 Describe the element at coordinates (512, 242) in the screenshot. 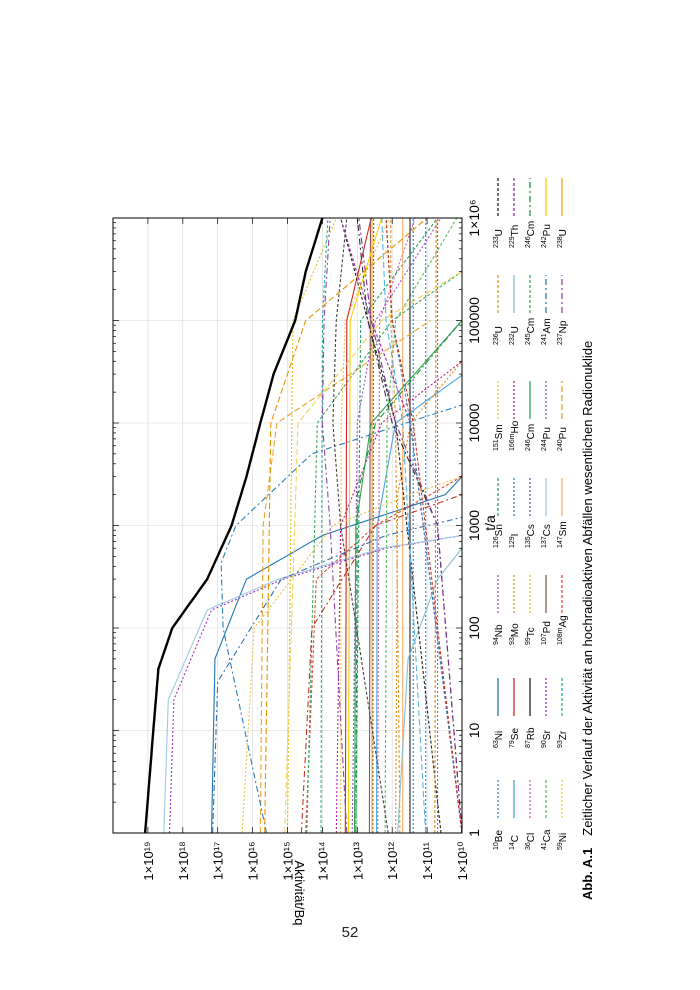

I see `legend-label-sup: 229` at that location.